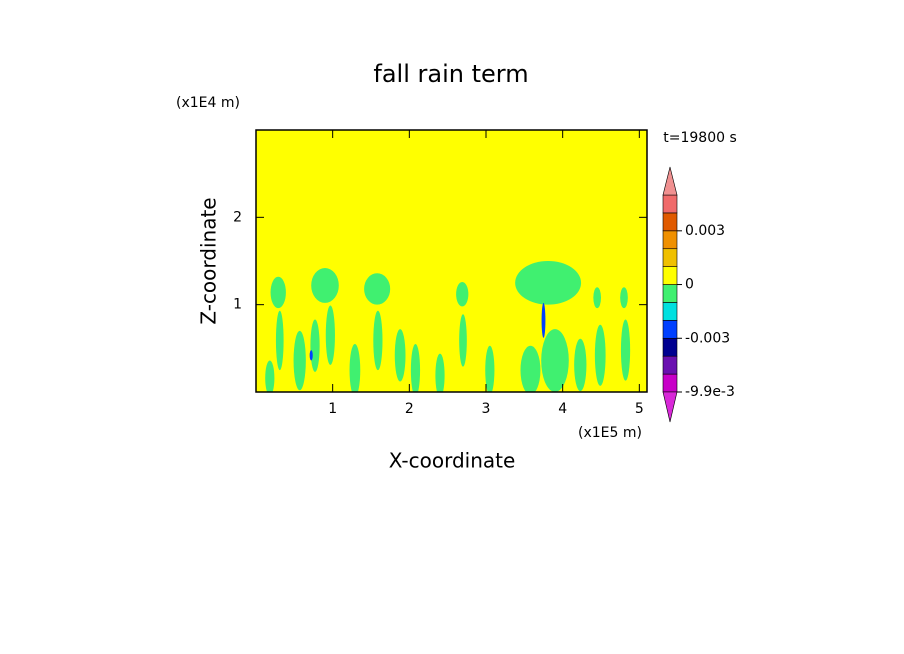 This screenshot has width=904, height=654. I want to click on colorbar-under, so click(670, 407).